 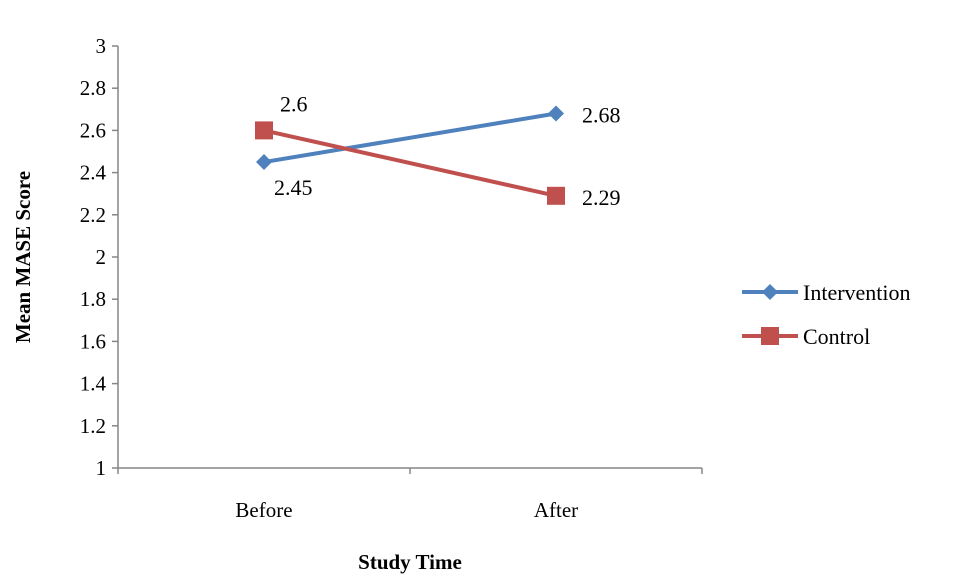 What do you see at coordinates (101, 46) in the screenshot?
I see `y-tick-label: 3` at bounding box center [101, 46].